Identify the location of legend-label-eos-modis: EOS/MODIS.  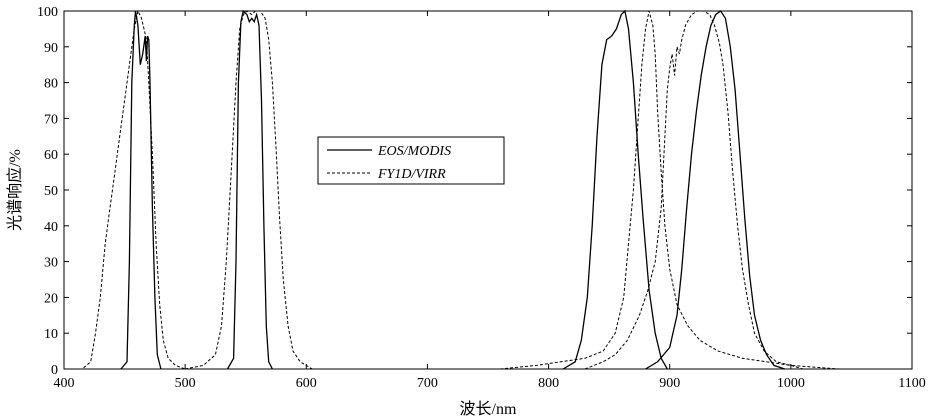
(414, 151).